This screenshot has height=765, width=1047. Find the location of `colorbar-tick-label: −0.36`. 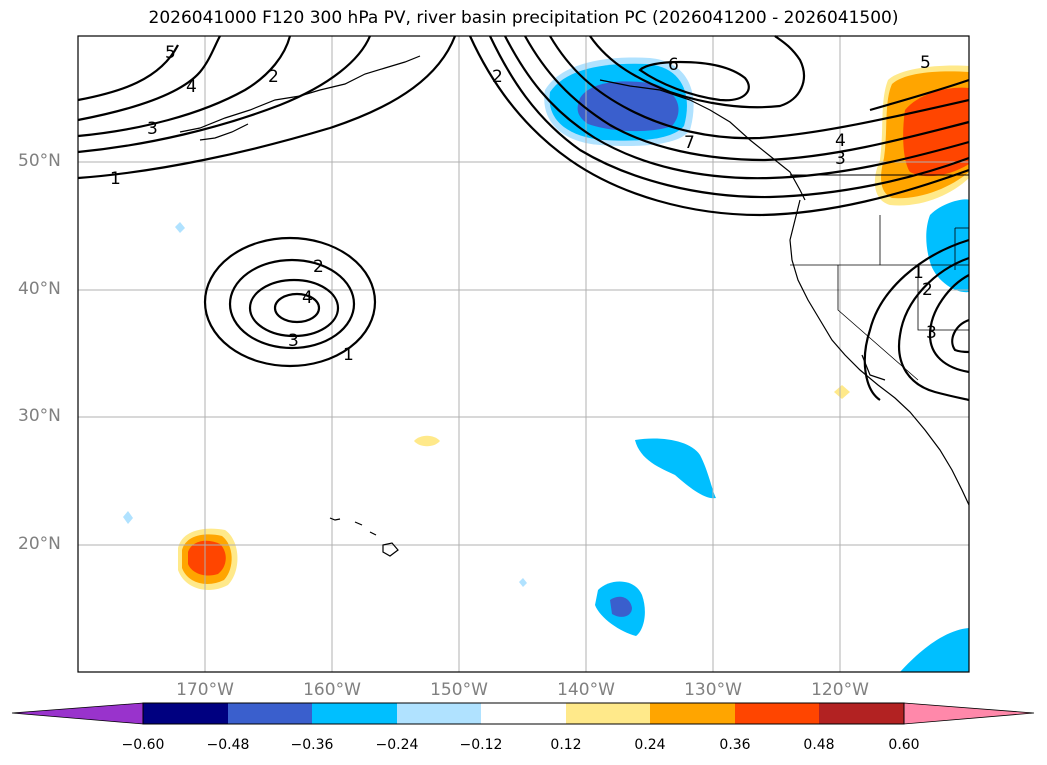

colorbar-tick-label: −0.36 is located at coordinates (312, 745).